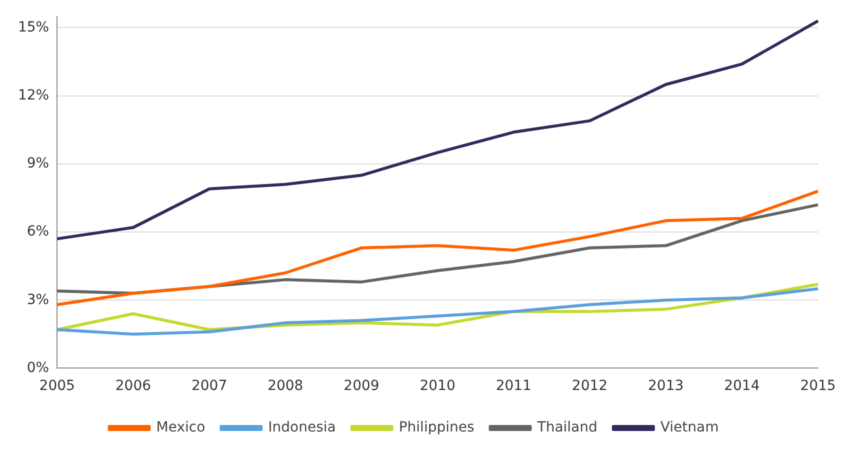 The width and height of the screenshot is (848, 450). Describe the element at coordinates (34, 27) in the screenshot. I see `y-tick-label: 15%` at that location.